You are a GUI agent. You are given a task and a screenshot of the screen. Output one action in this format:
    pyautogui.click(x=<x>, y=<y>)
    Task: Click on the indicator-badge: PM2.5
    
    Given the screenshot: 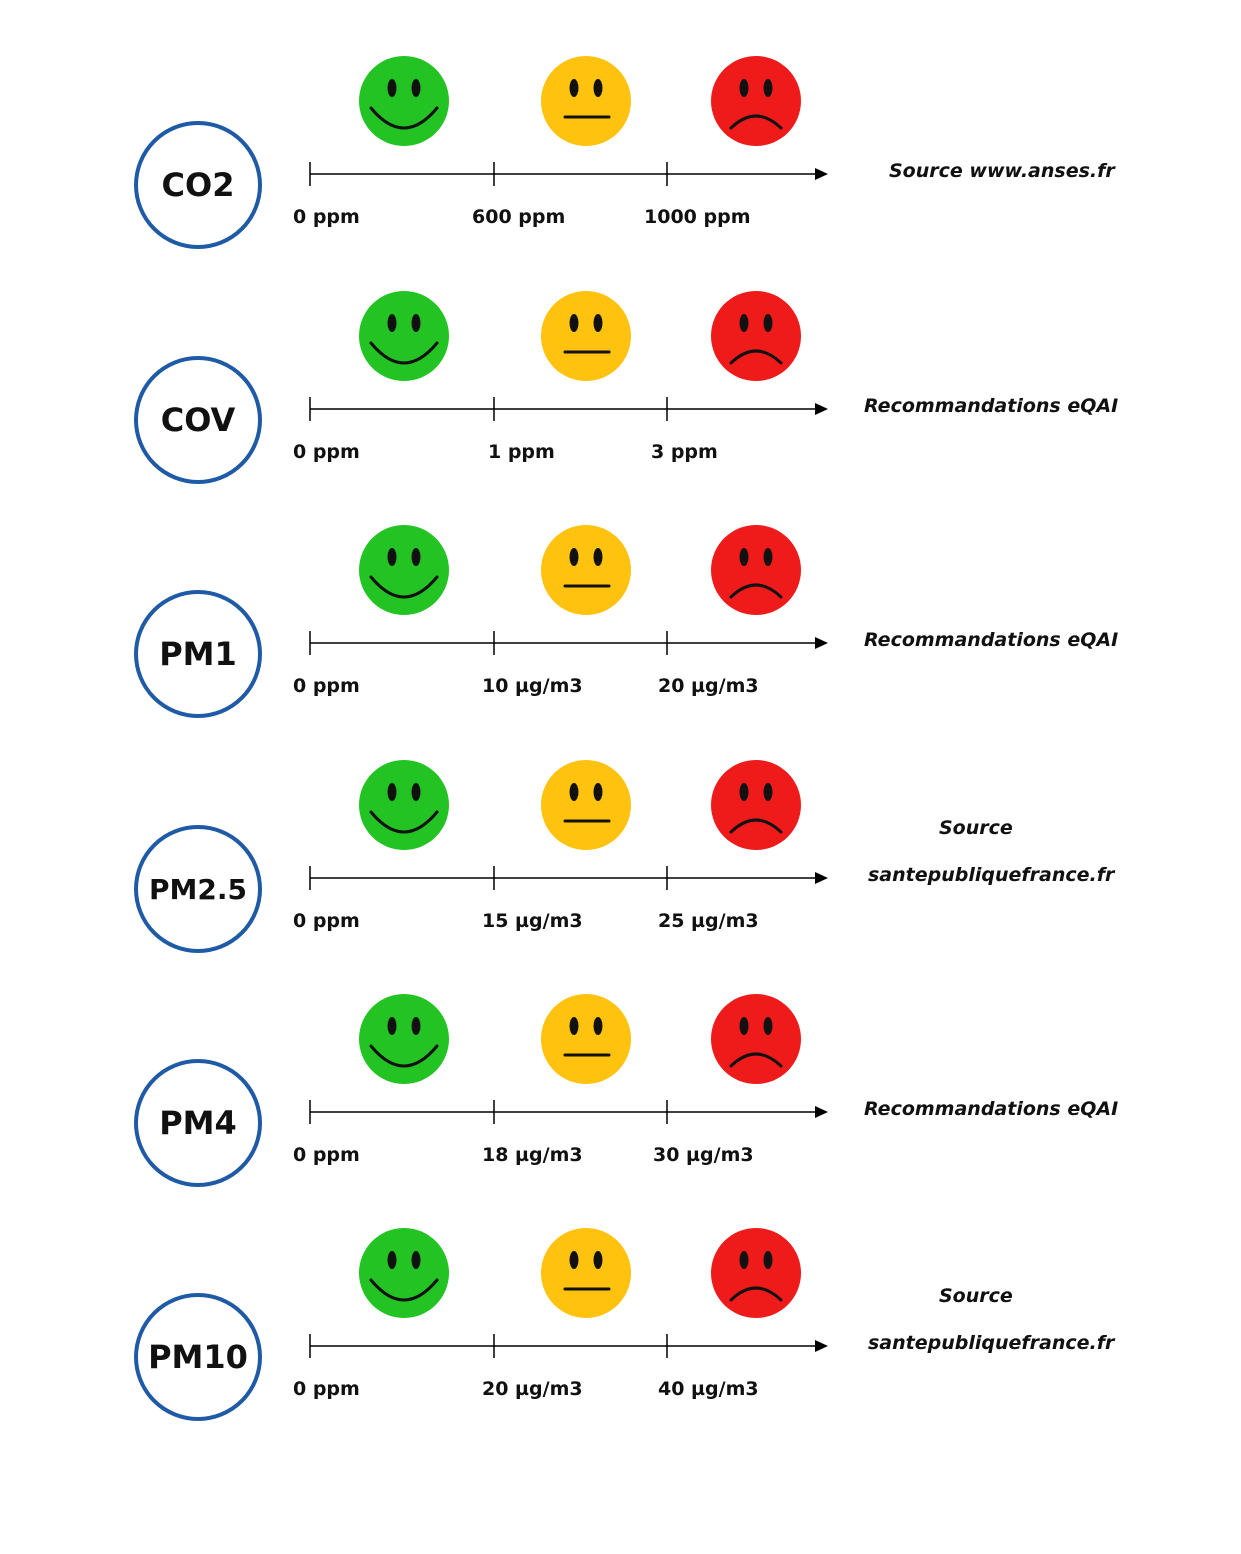 What is the action you would take?
    pyautogui.click(x=198, y=889)
    